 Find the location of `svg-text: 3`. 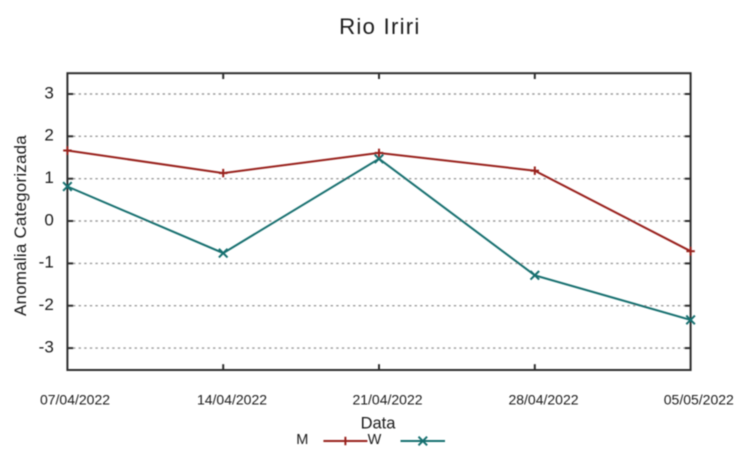

svg-text: 3 is located at coordinates (48, 92).